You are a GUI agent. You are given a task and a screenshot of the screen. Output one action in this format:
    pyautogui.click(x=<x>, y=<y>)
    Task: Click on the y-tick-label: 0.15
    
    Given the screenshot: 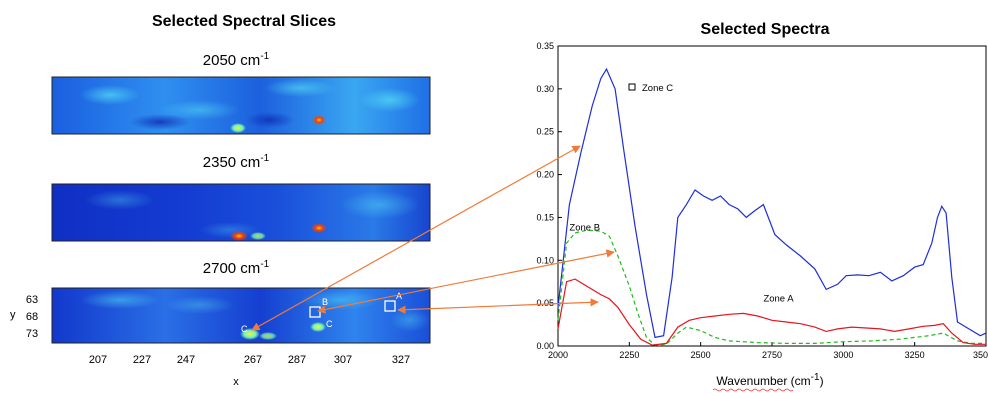 What is the action you would take?
    pyautogui.click(x=545, y=217)
    